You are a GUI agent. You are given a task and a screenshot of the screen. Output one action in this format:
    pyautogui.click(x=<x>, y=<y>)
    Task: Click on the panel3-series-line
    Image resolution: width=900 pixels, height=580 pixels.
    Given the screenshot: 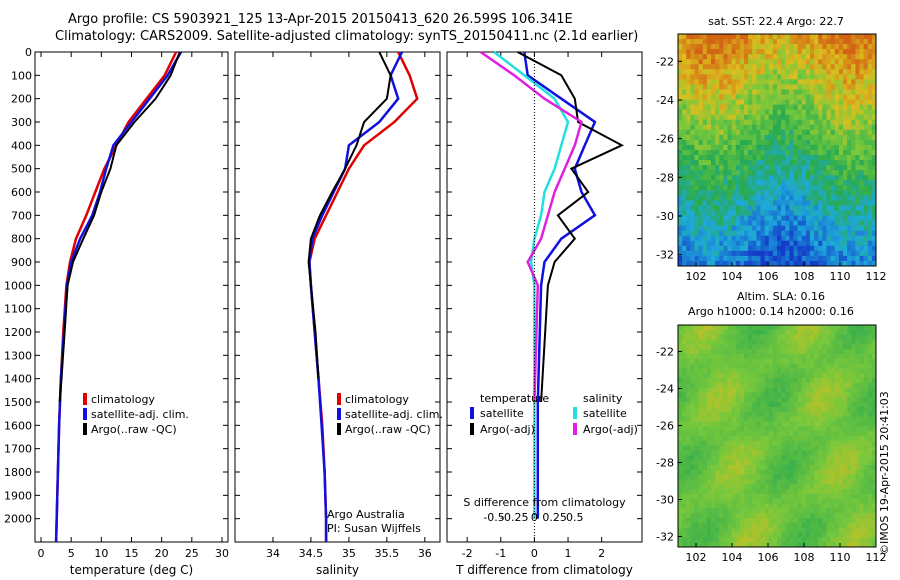 What is the action you would take?
    pyautogui.click(x=531, y=285)
    